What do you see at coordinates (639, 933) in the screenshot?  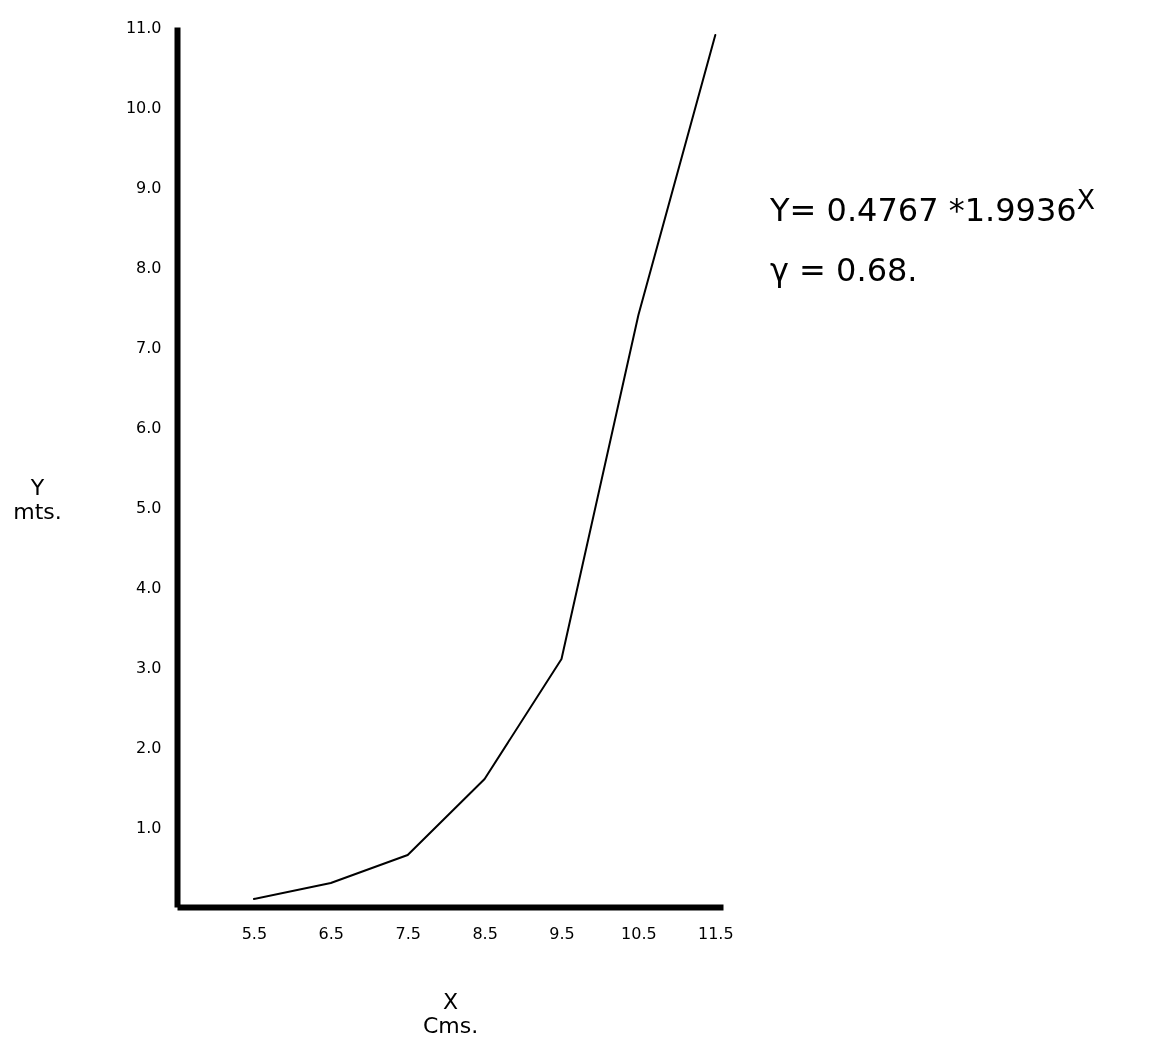 I see `x-tick-label: 10.5` at bounding box center [639, 933].